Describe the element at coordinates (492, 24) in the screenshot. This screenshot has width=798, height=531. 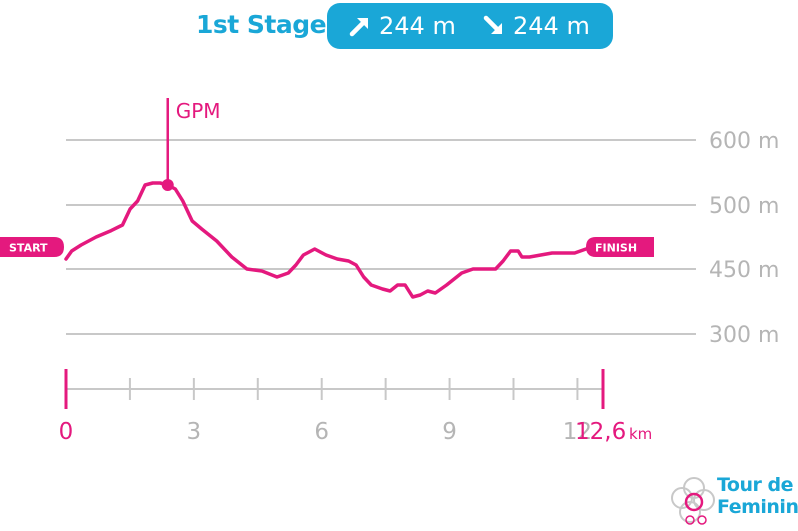
I see `arrow-down-right-icon` at that location.